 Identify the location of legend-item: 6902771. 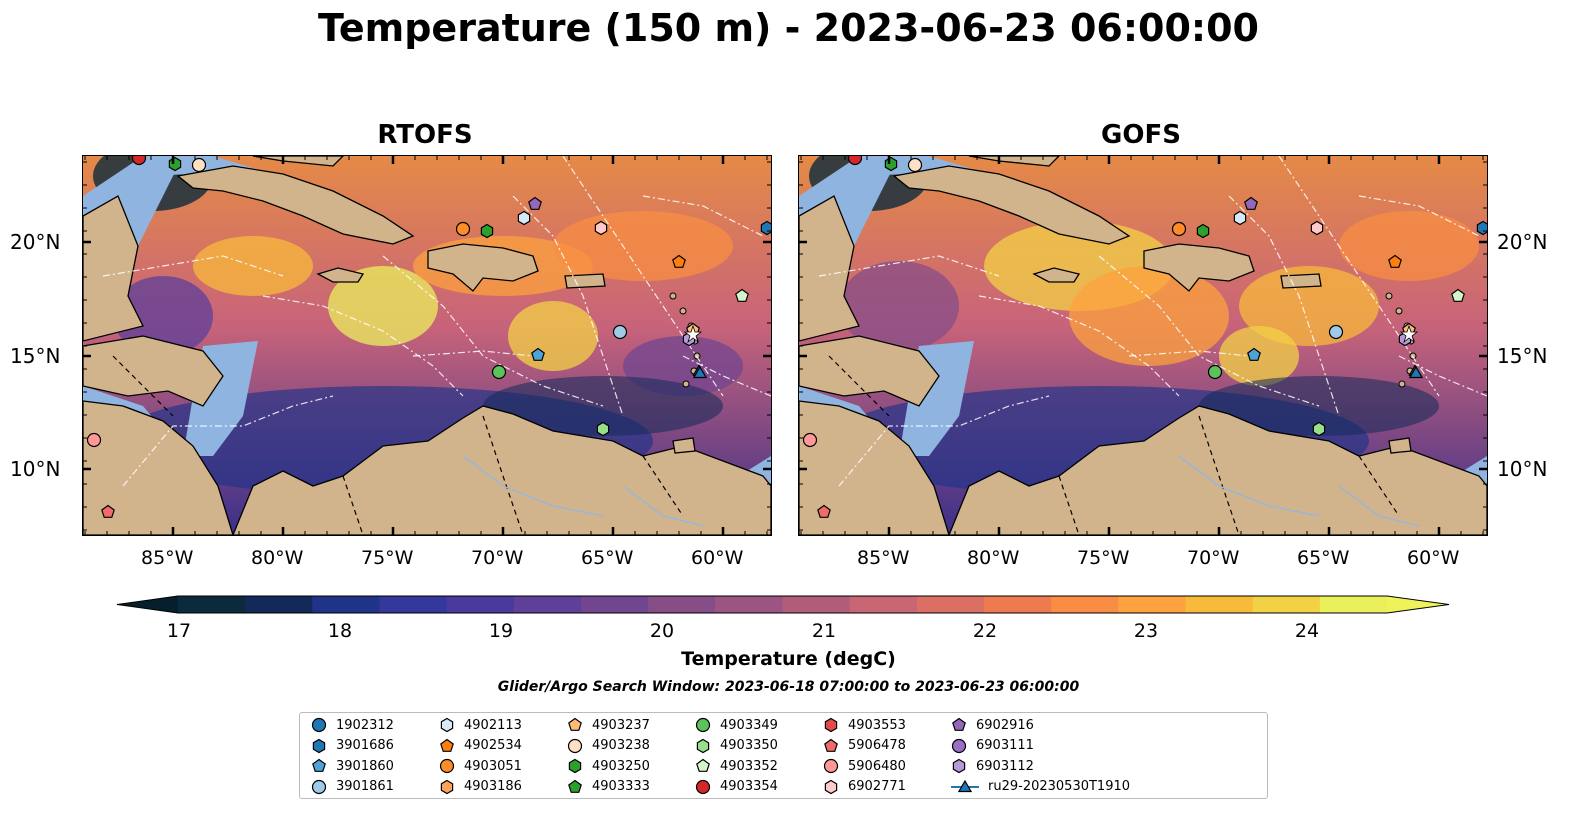
(864, 787).